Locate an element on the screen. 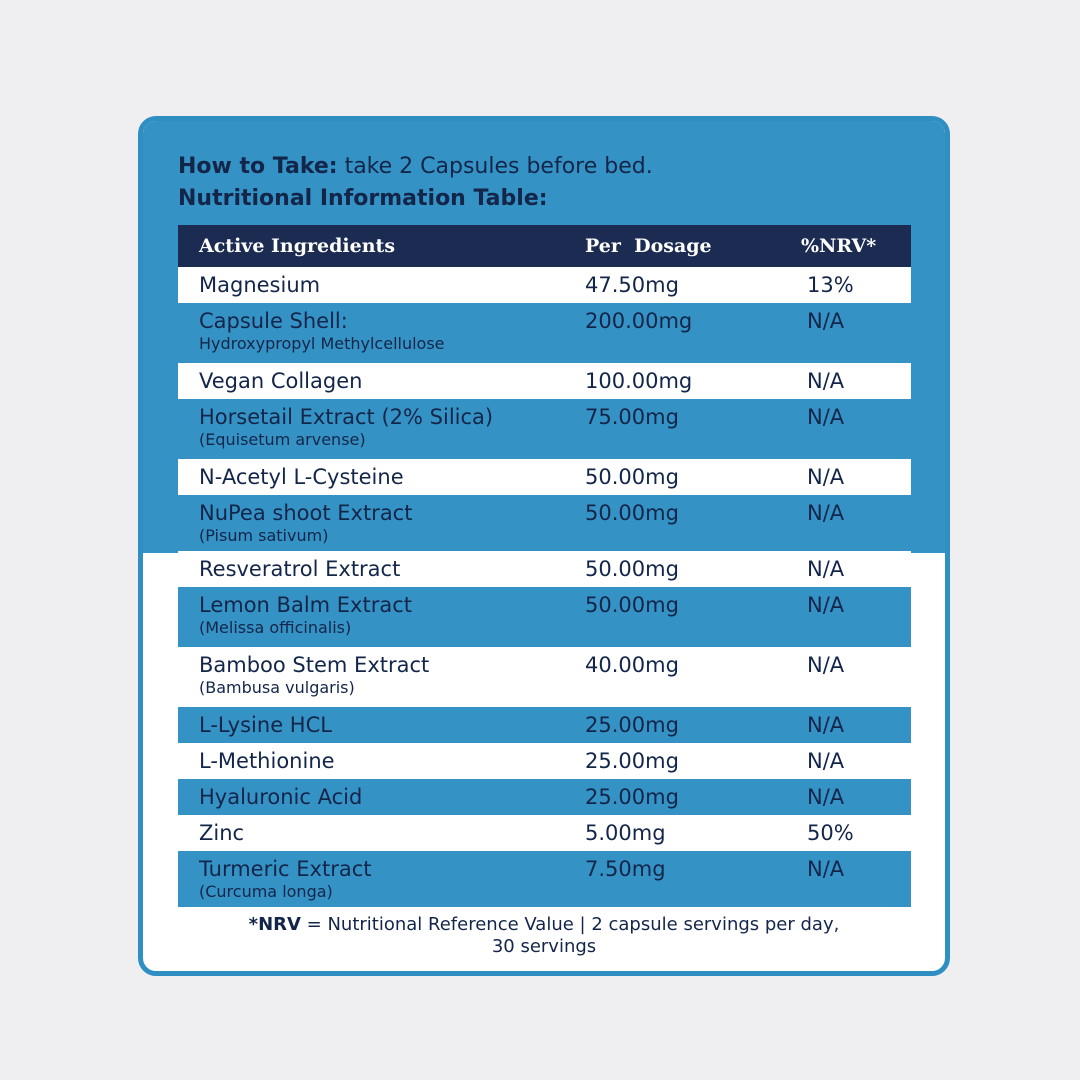 Image resolution: width=1080 pixels, height=1080 pixels. ingredient-dose: 7.50mg is located at coordinates (625, 869).